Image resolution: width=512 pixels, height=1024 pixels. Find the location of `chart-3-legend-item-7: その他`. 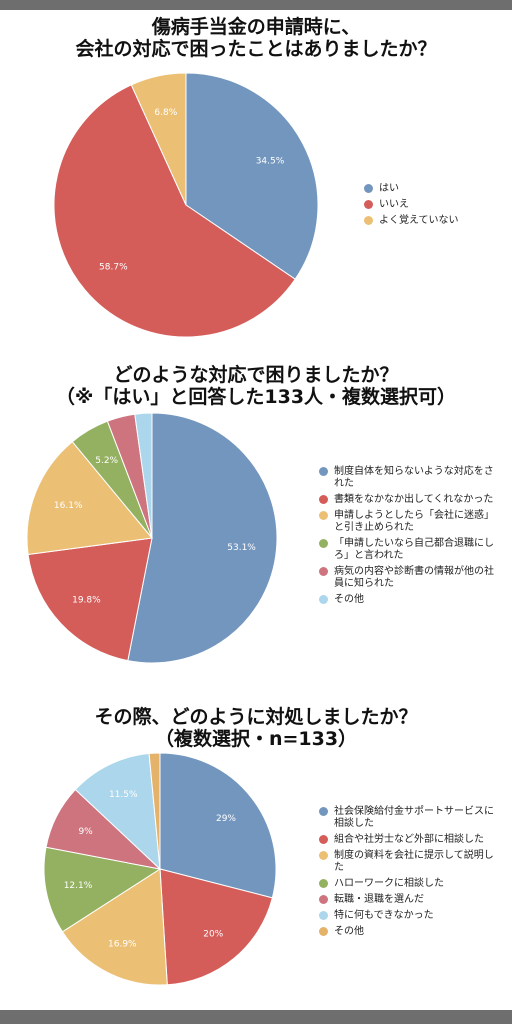

chart-3-legend-item-7: その他 is located at coordinates (409, 932).